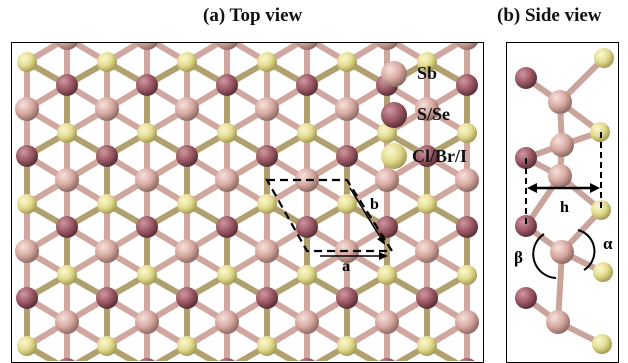 Image resolution: width=628 pixels, height=363 pixels. What do you see at coordinates (383, 256) in the screenshot?
I see `lattice-a-arrowhead` at bounding box center [383, 256].